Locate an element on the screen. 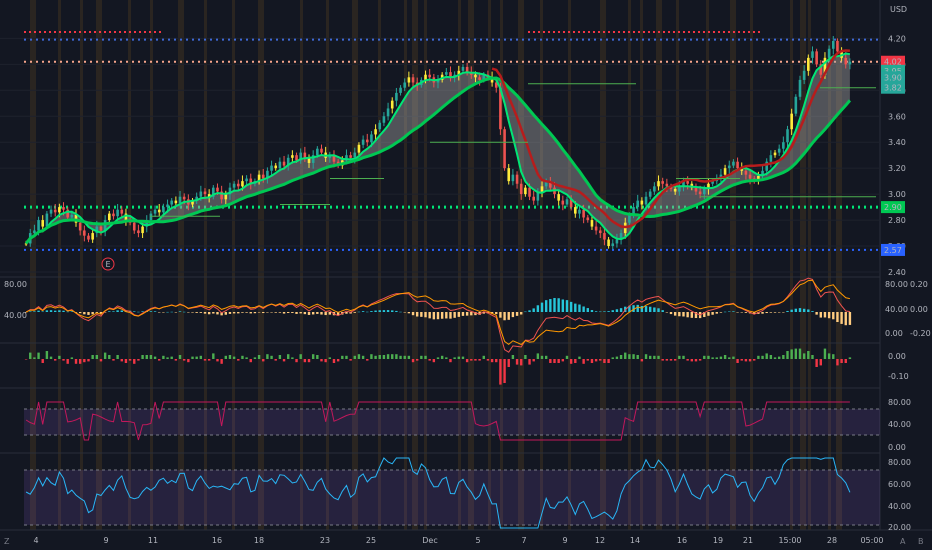 This screenshot has height=550, width=932. pane-right-tick: -0.20 is located at coordinates (920, 333).